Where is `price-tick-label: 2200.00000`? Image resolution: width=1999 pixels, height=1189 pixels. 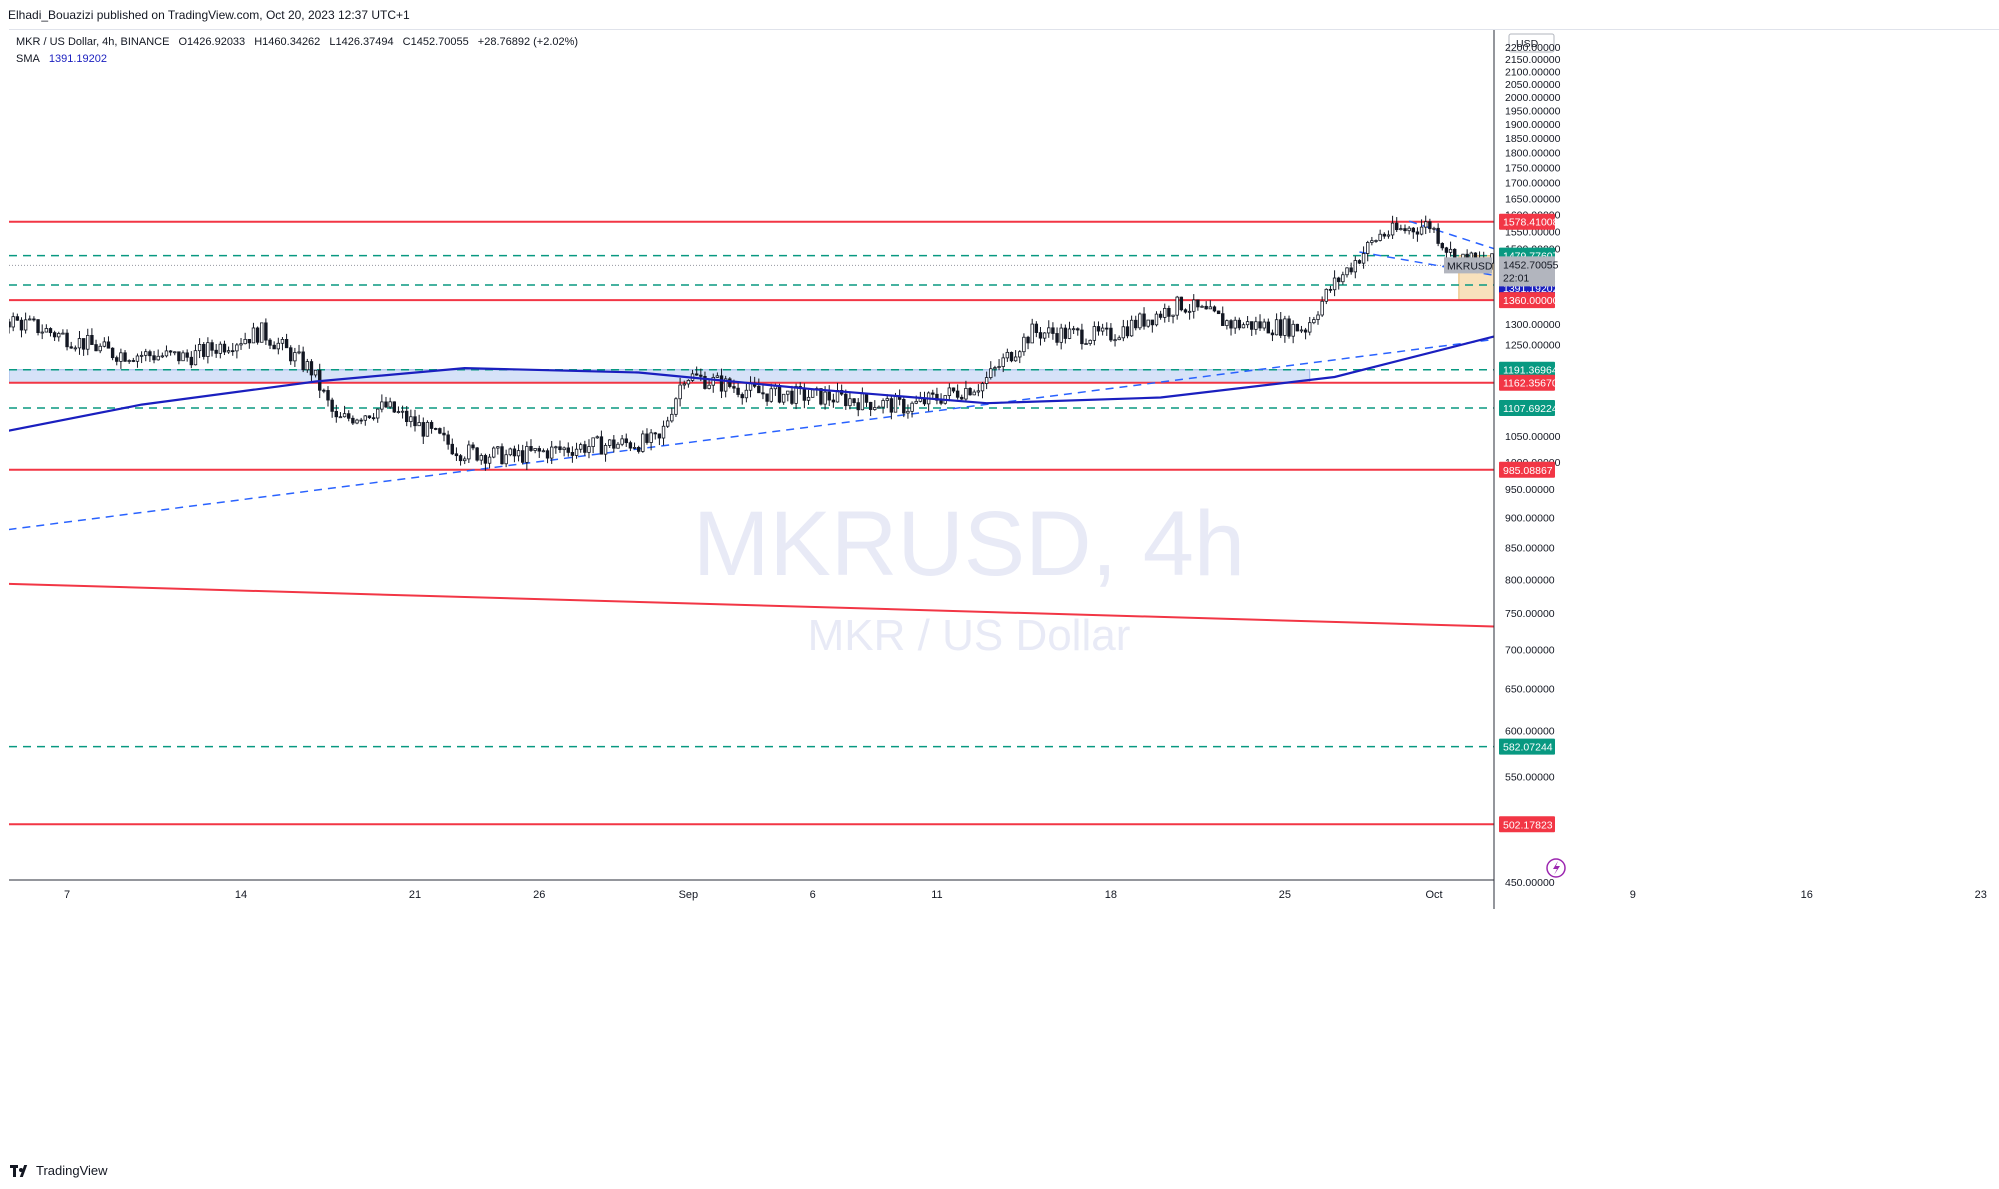
price-tick-label: 2200.00000 is located at coordinates (1533, 48).